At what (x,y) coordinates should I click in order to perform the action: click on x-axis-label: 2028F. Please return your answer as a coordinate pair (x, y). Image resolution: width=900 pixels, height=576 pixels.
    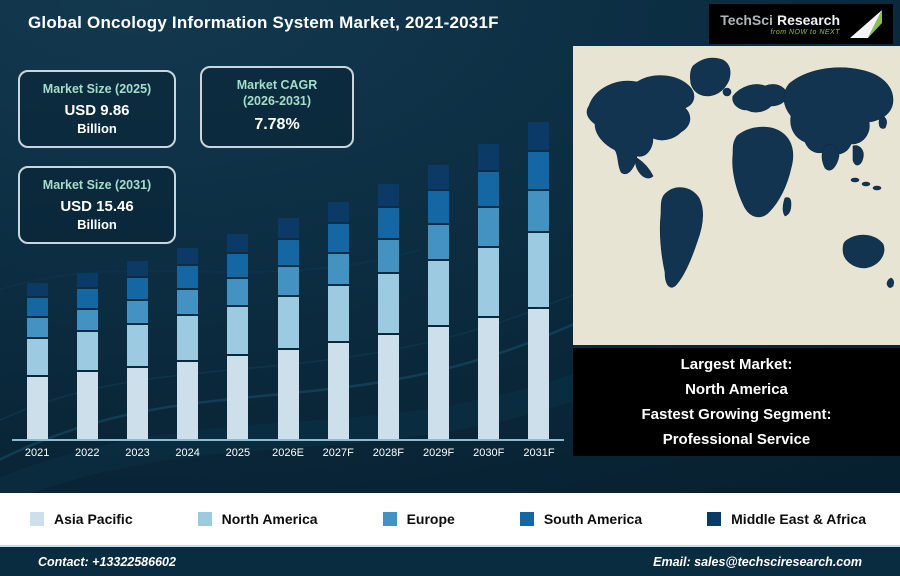
    Looking at the image, I should click on (388, 453).